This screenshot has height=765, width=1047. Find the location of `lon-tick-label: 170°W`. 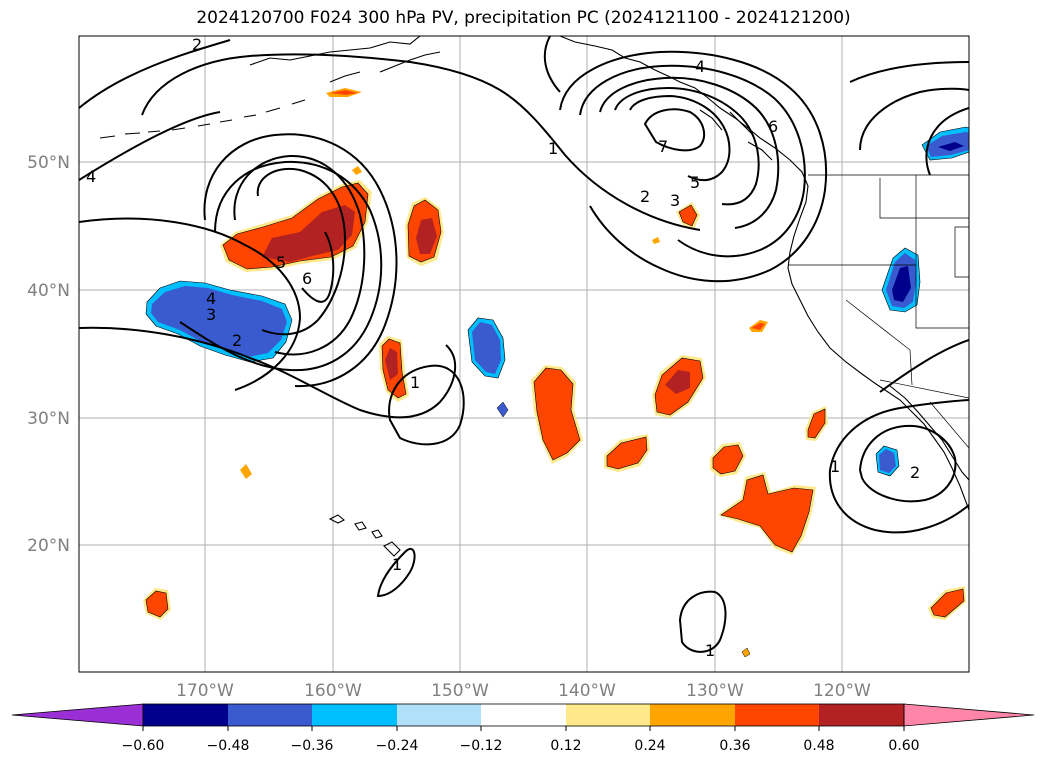

lon-tick-label: 170°W is located at coordinates (205, 691).